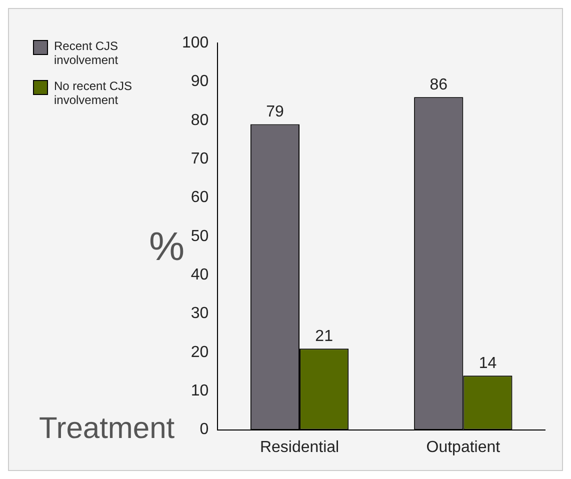  Describe the element at coordinates (199, 275) in the screenshot. I see `y-tick-label: 40` at that location.